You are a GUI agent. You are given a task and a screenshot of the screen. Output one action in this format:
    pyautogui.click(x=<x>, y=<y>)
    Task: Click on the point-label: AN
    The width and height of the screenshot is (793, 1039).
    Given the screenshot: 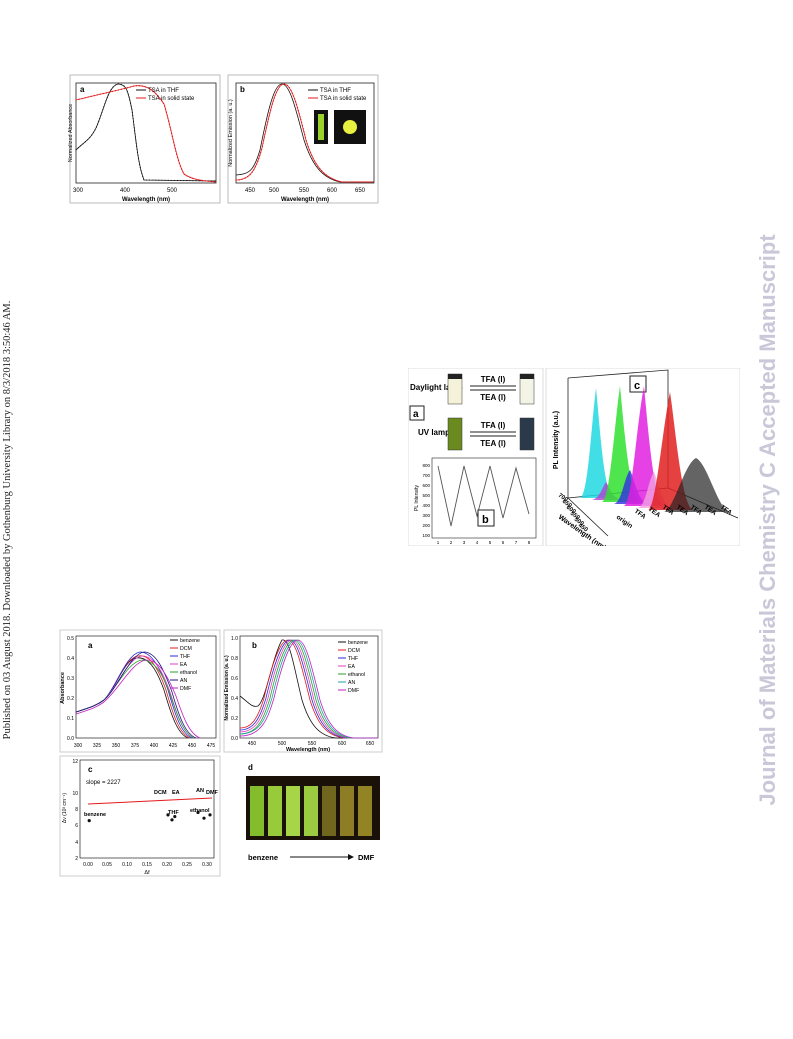 What is the action you would take?
    pyautogui.click(x=200, y=791)
    